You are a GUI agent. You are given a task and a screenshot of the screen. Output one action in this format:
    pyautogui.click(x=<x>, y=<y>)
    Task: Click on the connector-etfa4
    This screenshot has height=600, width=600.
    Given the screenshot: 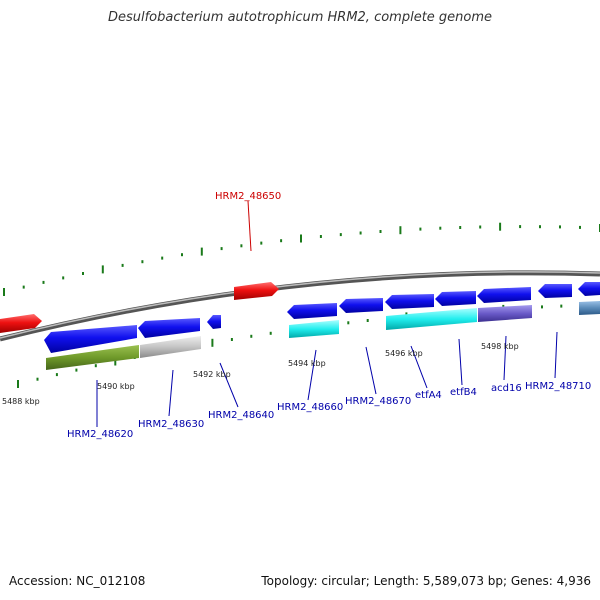 What is the action you would take?
    pyautogui.click(x=419, y=367)
    